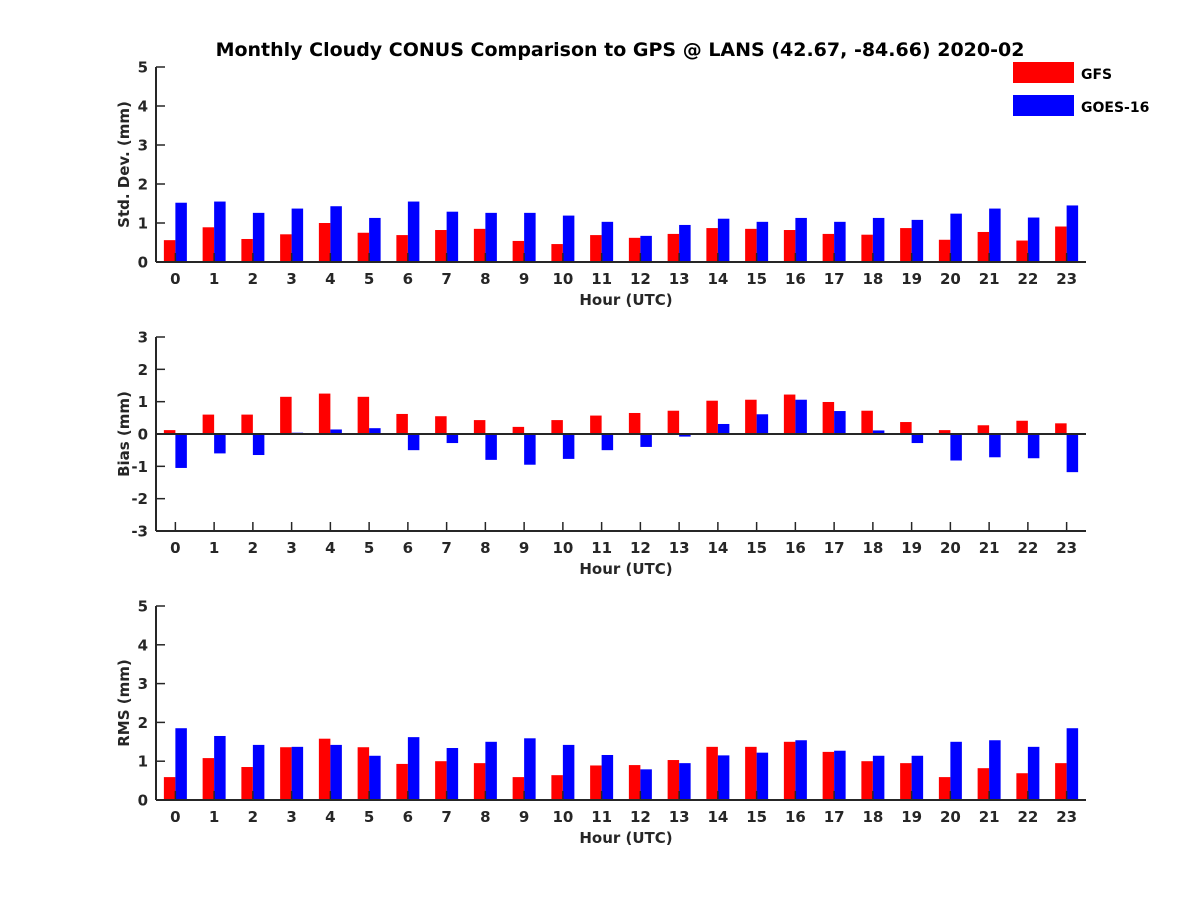 The image size is (1200, 900). What do you see at coordinates (756, 548) in the screenshot?
I see `x-tick-label-bias-15: 15` at bounding box center [756, 548].